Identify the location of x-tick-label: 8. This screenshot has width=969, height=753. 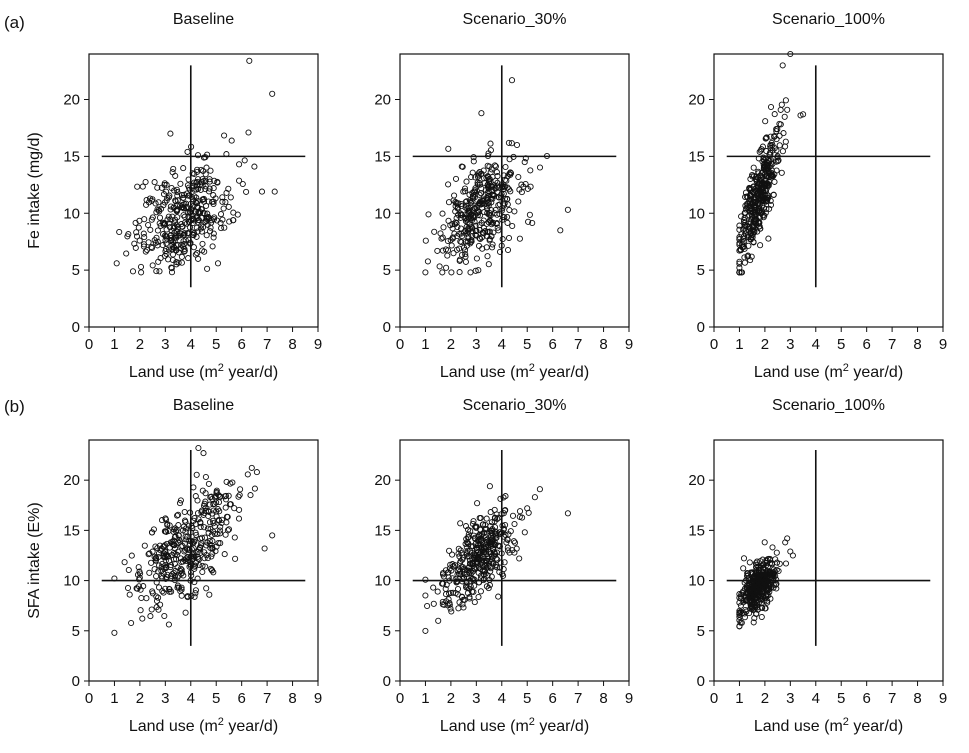
(917, 698).